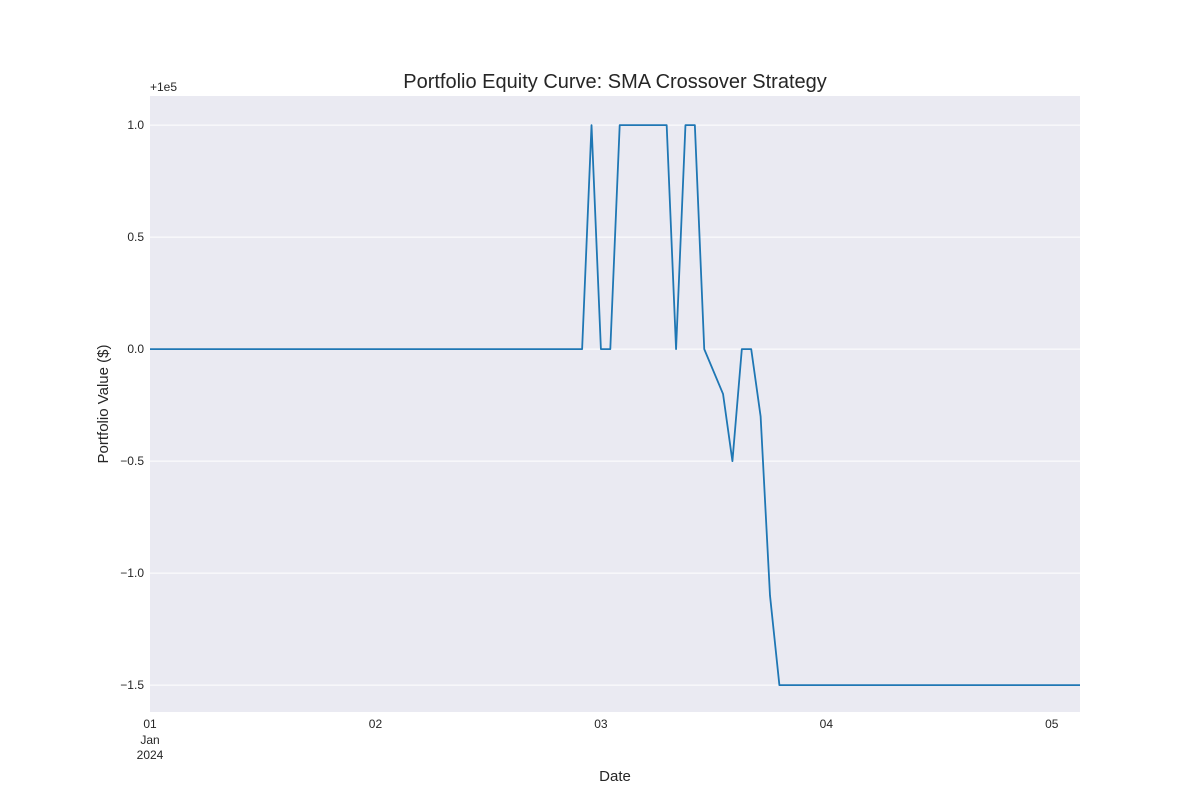 The height and width of the screenshot is (800, 1200). What do you see at coordinates (132, 461) in the screenshot?
I see `y-tick-label: −0.5` at bounding box center [132, 461].